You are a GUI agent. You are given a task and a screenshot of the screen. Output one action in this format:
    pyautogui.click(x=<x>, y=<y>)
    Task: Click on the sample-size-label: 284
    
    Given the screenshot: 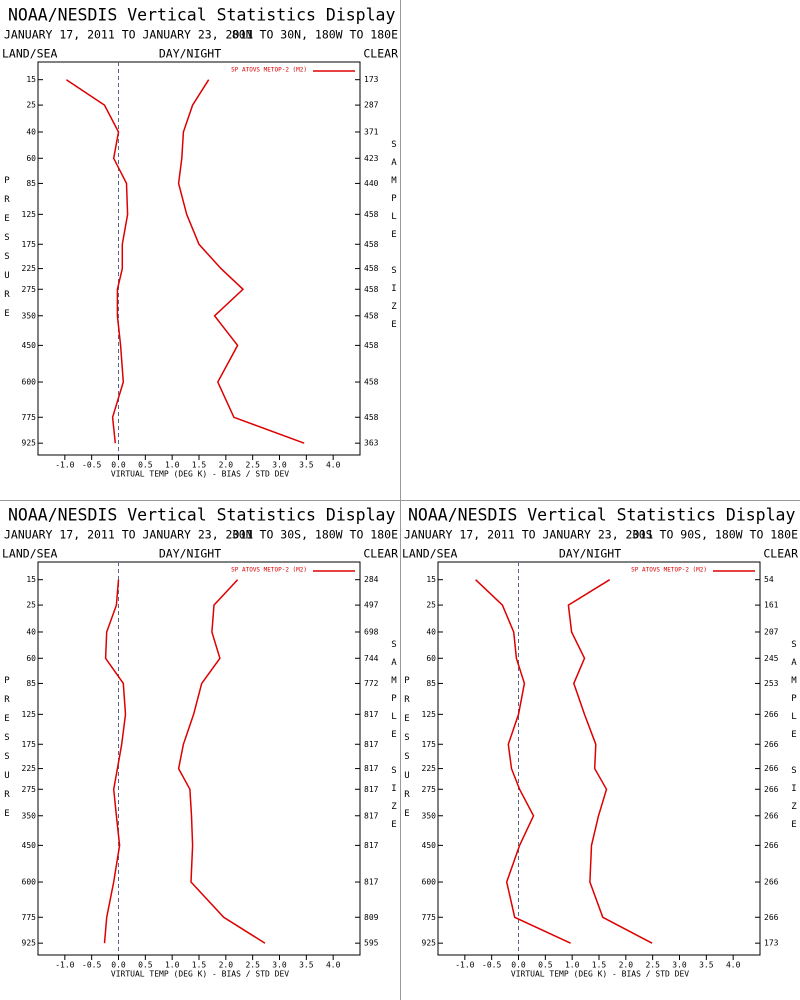 What is the action you would take?
    pyautogui.click(x=371, y=579)
    